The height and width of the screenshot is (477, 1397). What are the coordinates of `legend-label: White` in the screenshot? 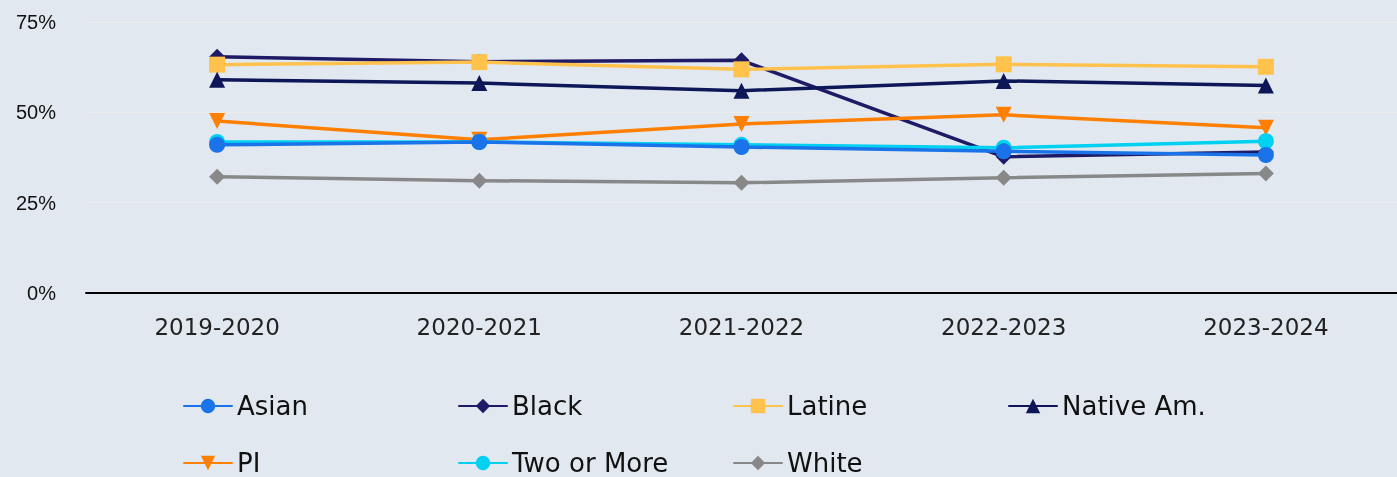 It's located at (825, 462).